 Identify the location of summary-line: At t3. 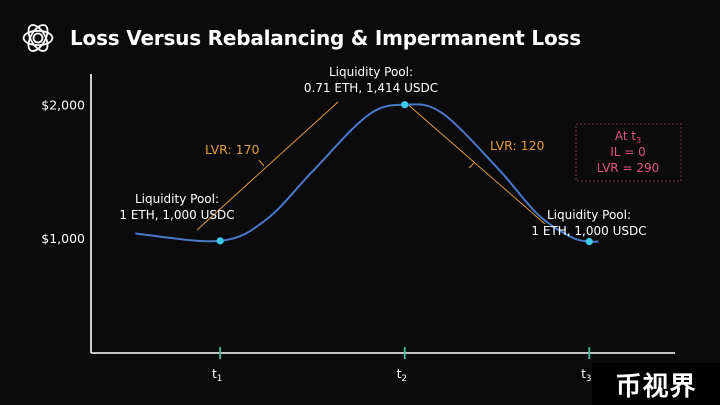
(628, 137).